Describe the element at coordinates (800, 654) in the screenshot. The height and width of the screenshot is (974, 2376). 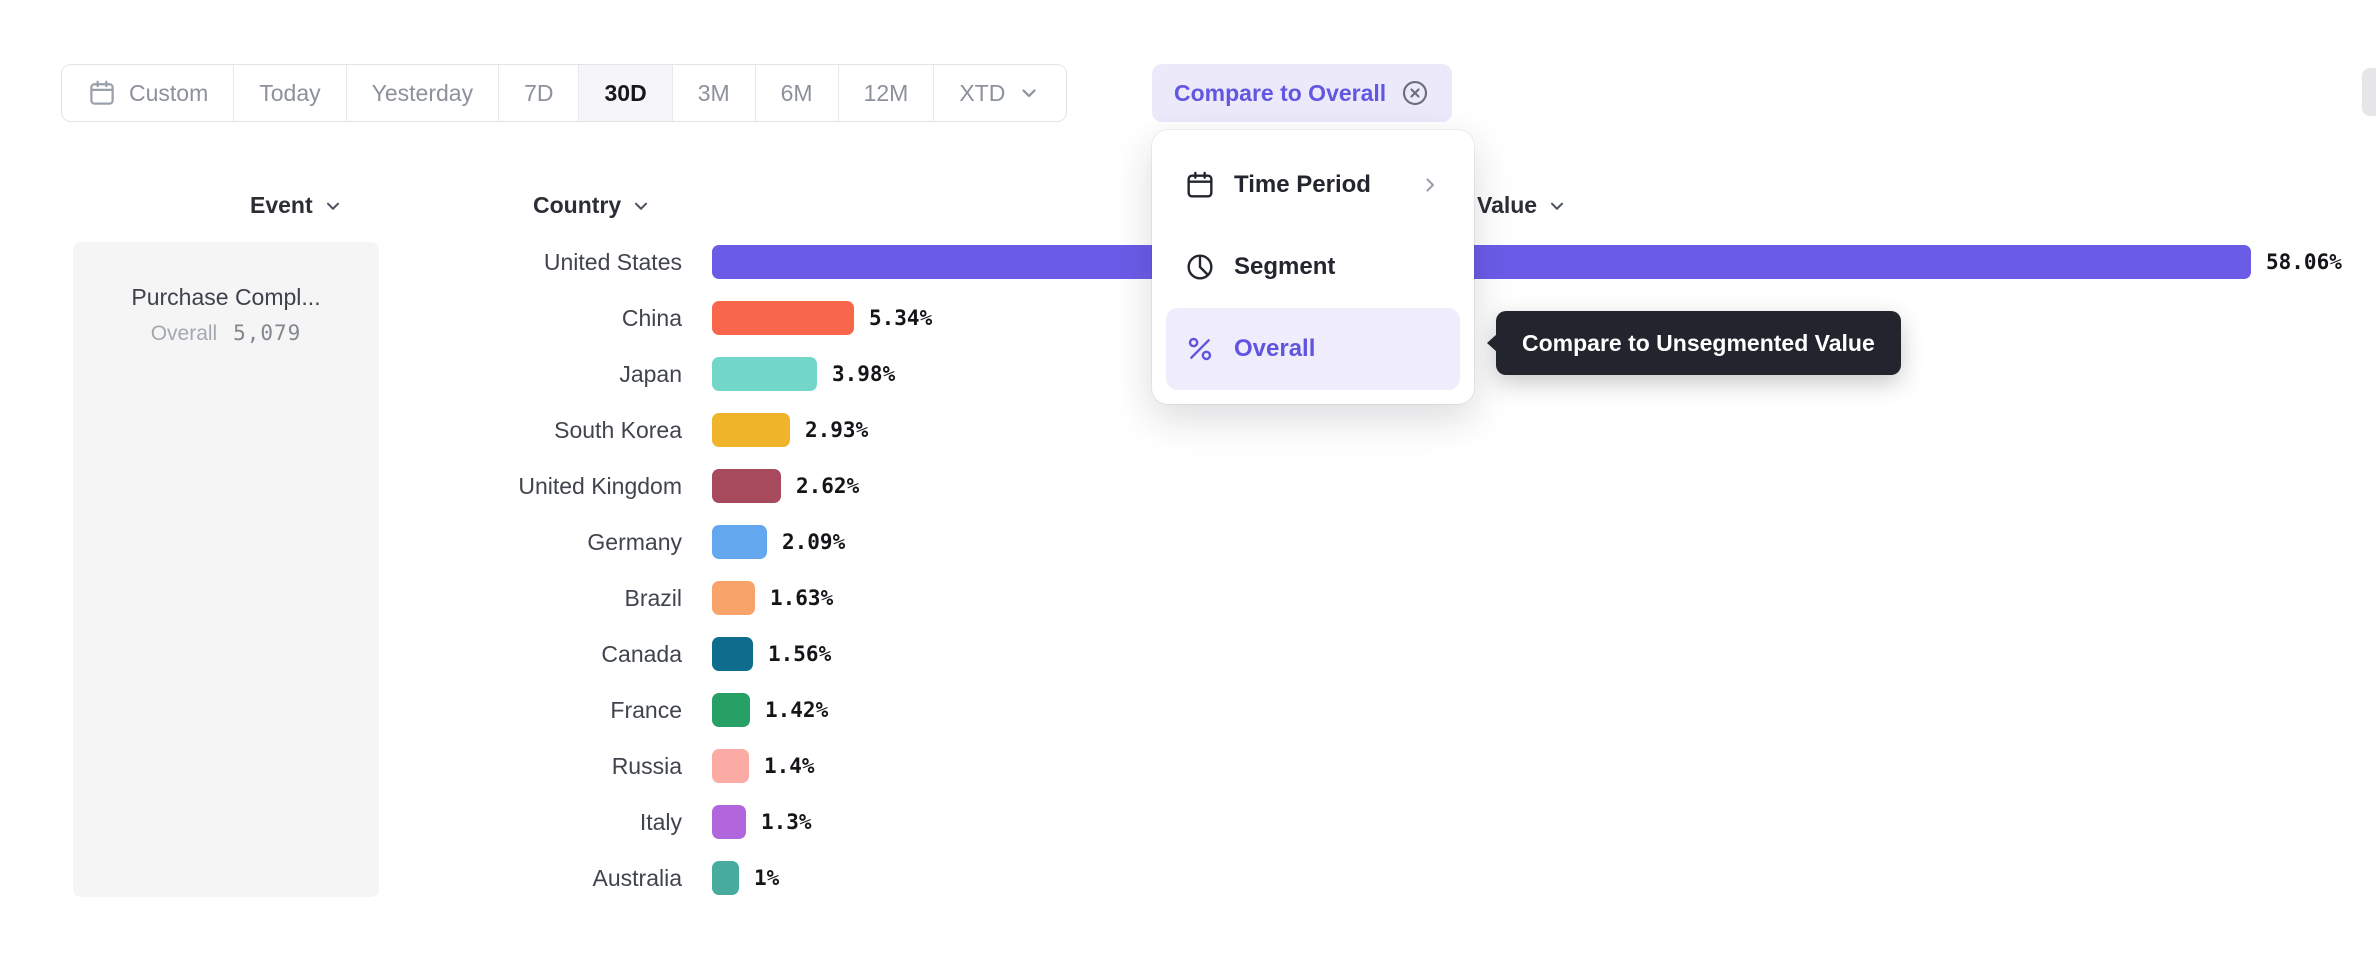
I see `value-label: 1.56%` at that location.